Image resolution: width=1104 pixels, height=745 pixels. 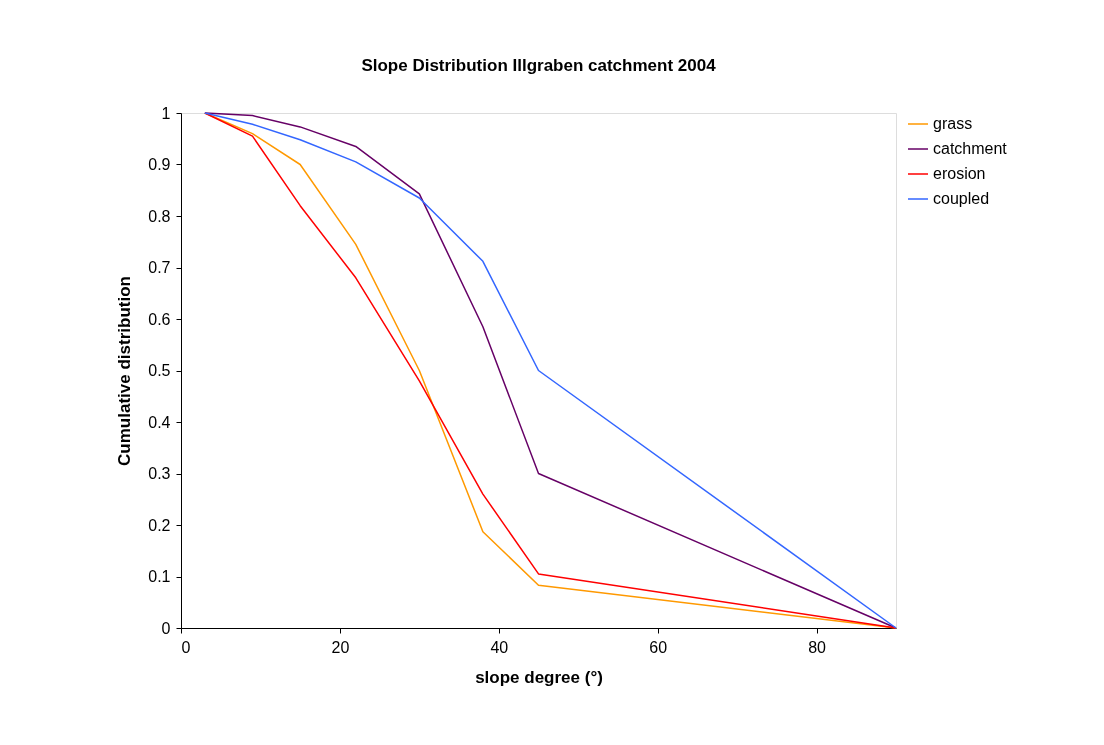 What do you see at coordinates (159, 525) in the screenshot?
I see `y-tick-label: 0.2` at bounding box center [159, 525].